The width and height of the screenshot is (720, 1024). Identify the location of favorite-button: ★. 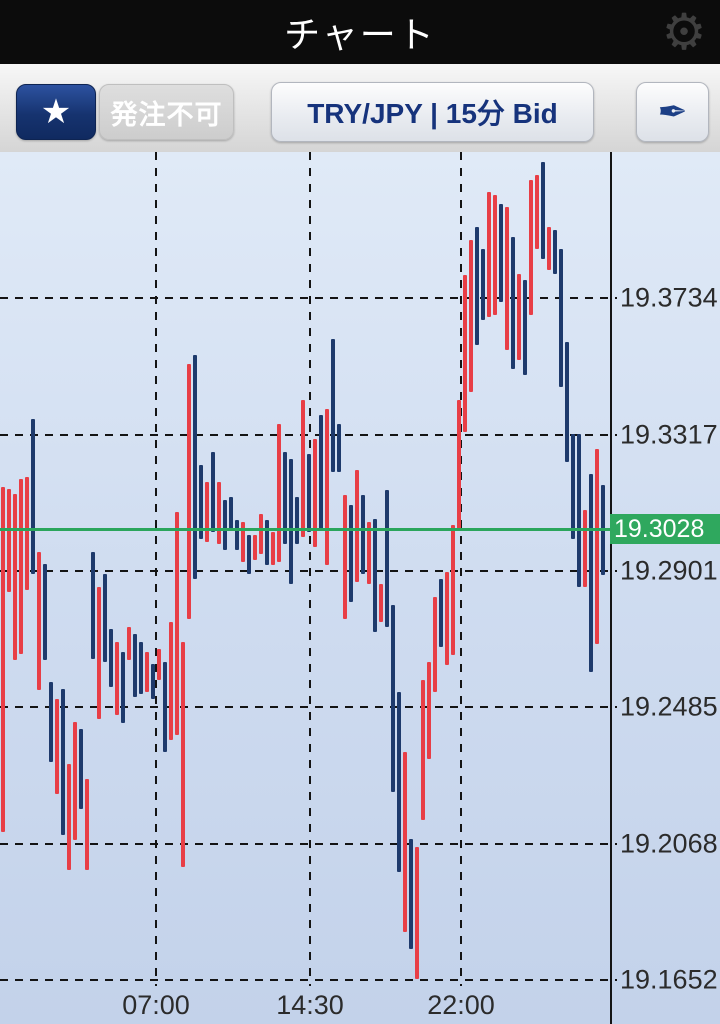
(56, 112).